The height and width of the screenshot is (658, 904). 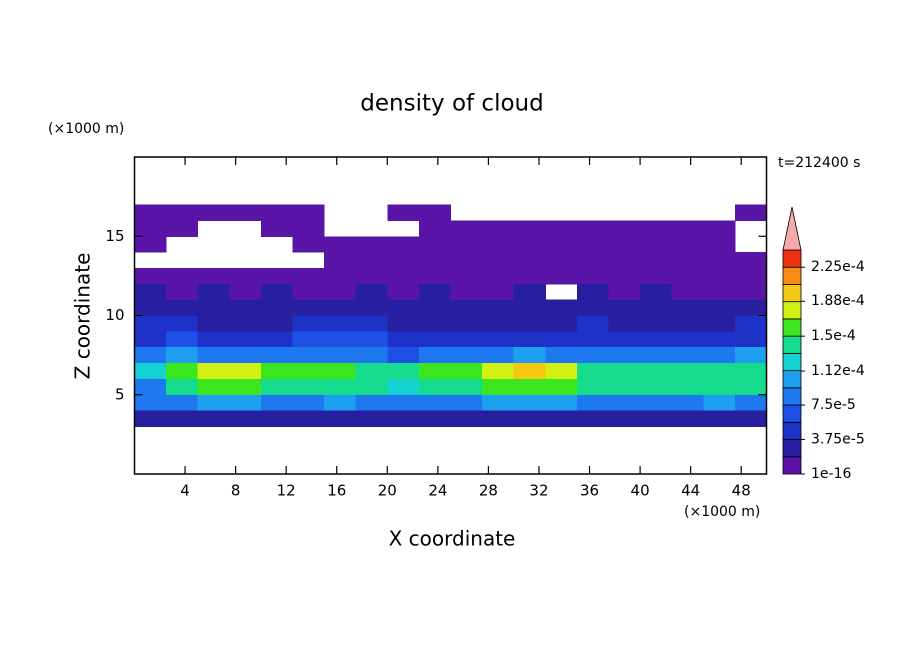 What do you see at coordinates (452, 539) in the screenshot?
I see `x-axis-label: X coordinate` at bounding box center [452, 539].